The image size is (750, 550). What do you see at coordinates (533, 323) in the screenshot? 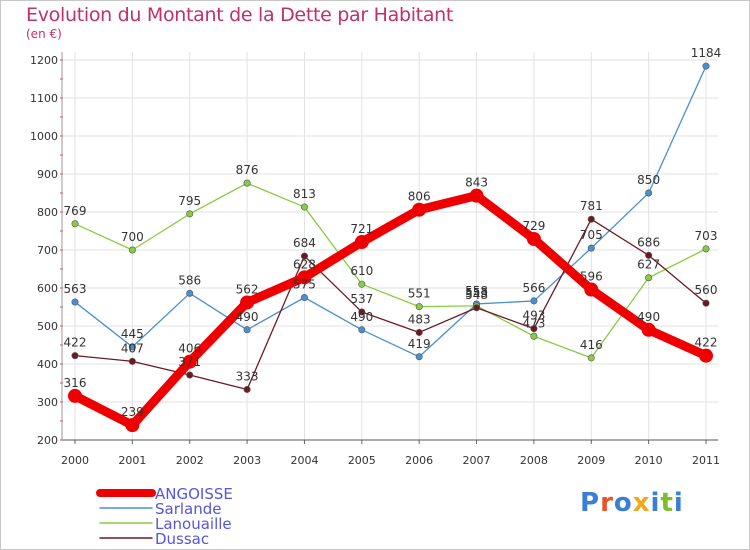
I see `data-label: 473` at bounding box center [533, 323].